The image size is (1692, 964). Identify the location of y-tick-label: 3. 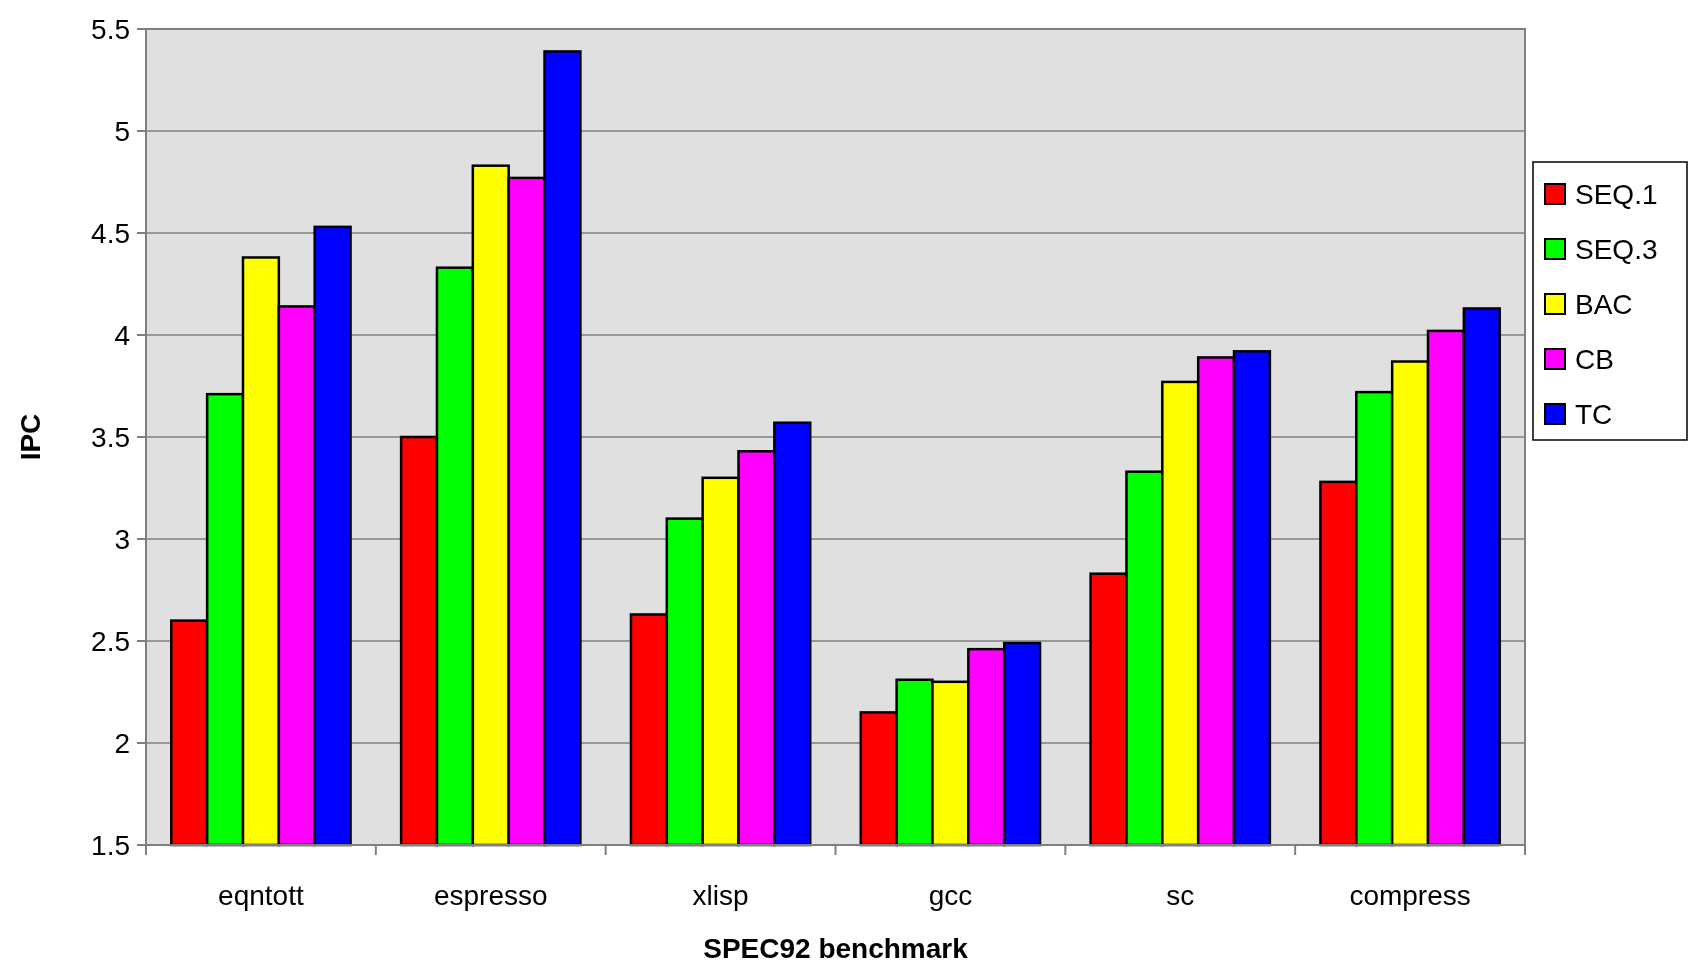
(122, 539).